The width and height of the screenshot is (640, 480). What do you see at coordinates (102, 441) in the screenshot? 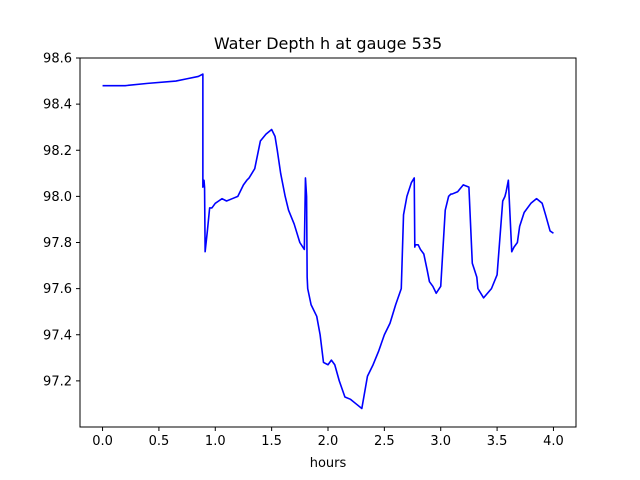
I see `x-tick-label: 0.0` at bounding box center [102, 441].